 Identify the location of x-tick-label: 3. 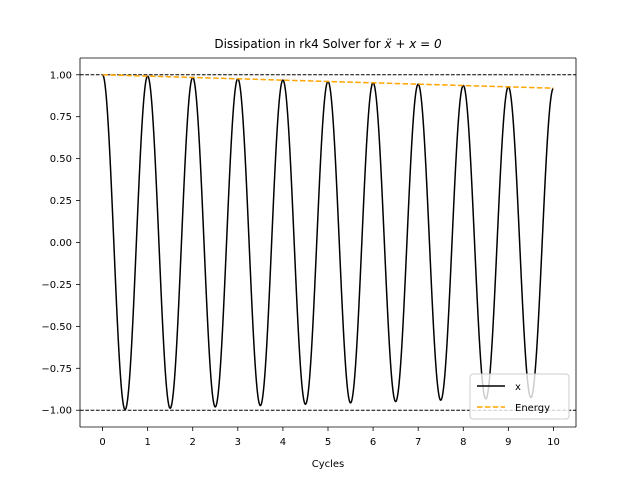
(238, 442).